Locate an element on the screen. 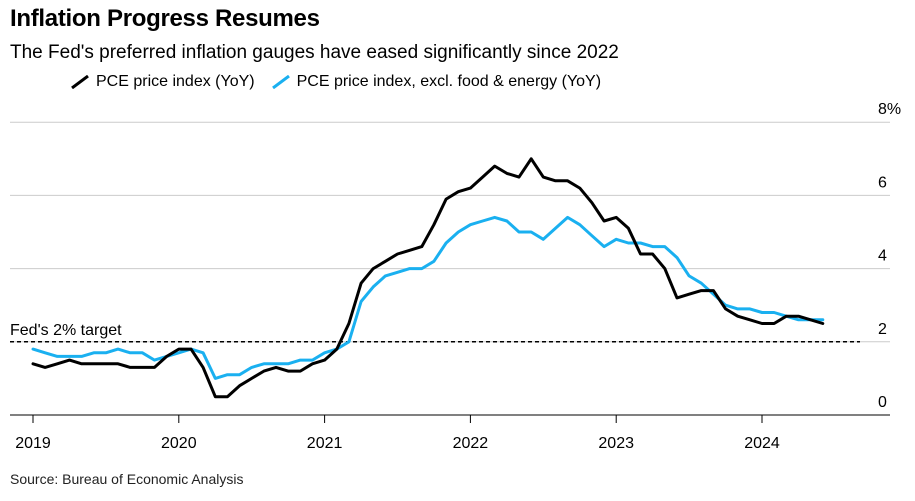  chart-title: Inflation Progress Resumes is located at coordinates (165, 18).